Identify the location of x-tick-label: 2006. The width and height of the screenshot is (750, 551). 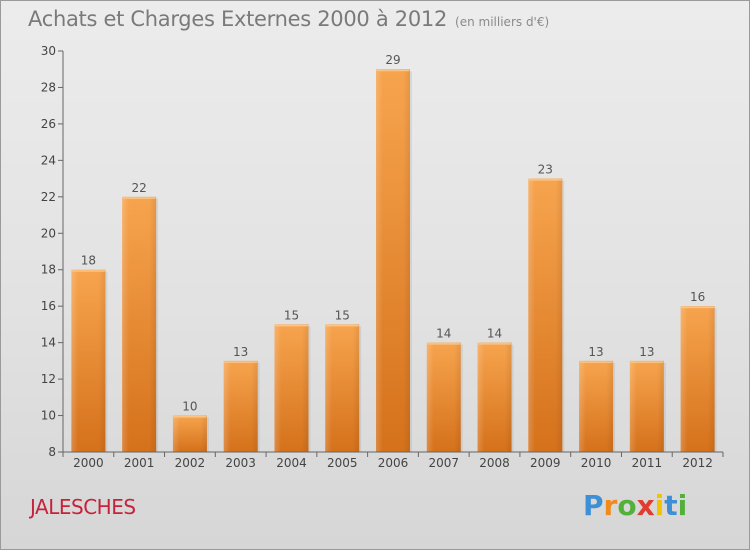
(393, 463).